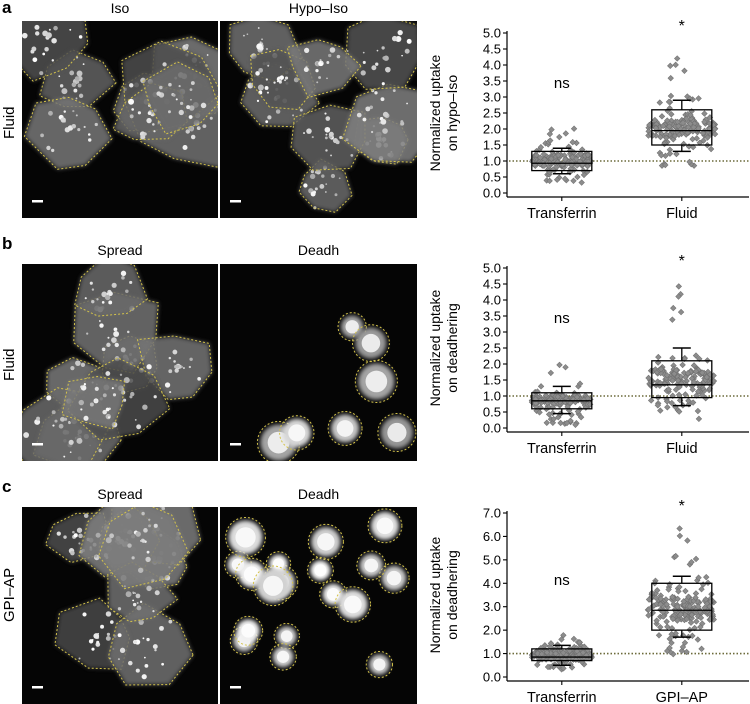 This screenshot has width=750, height=704. I want to click on y-tick-label: 3.0, so click(492, 332).